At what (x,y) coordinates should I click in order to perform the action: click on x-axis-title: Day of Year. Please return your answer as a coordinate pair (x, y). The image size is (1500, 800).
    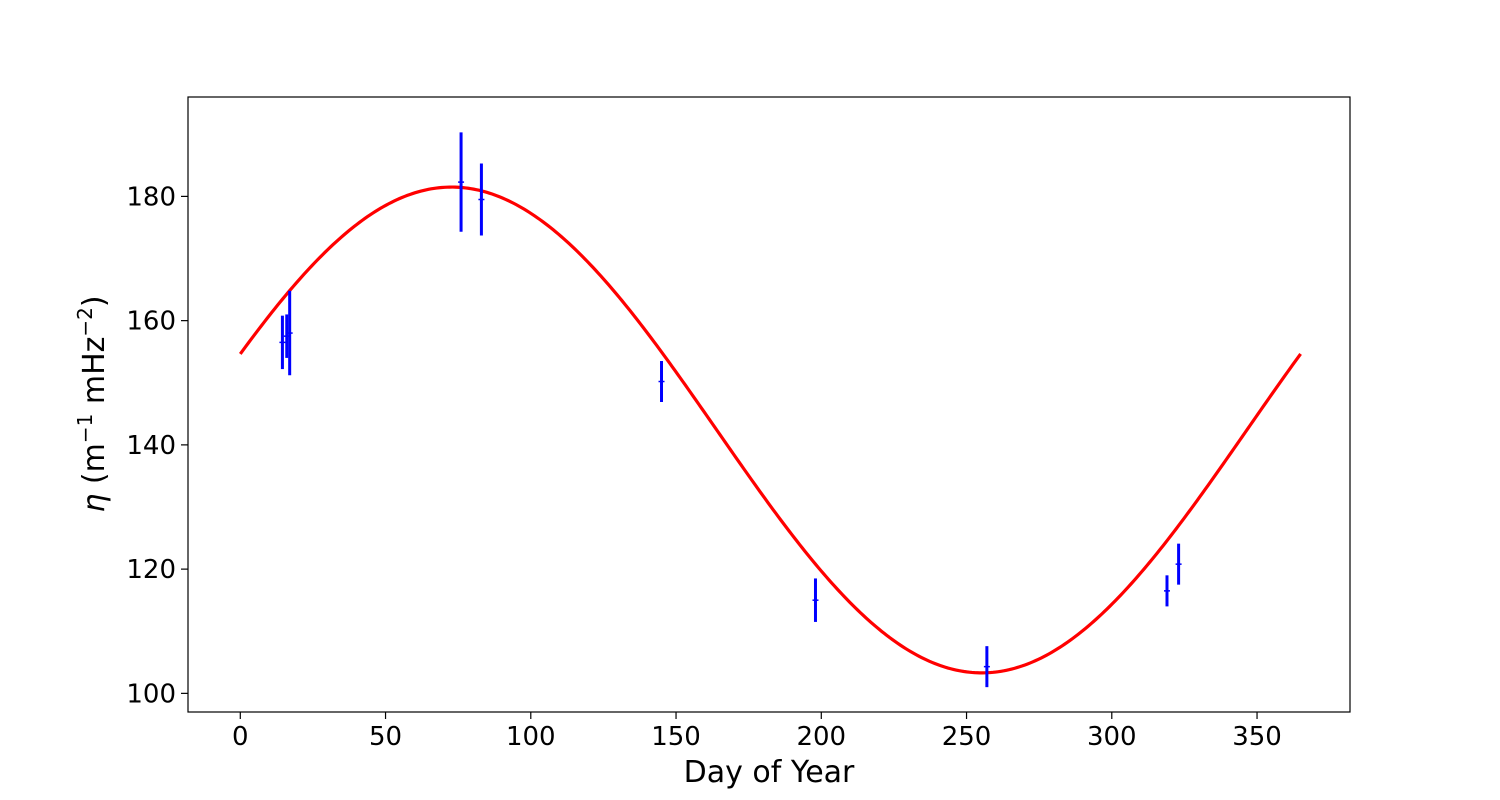
    Looking at the image, I should click on (769, 772).